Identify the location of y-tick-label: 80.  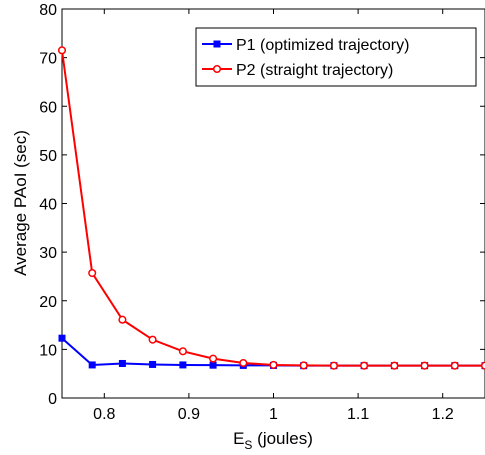
(48, 10).